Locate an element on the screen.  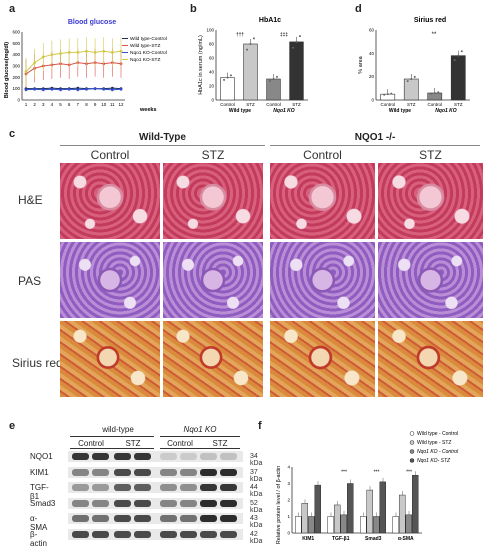
blot-protein-label: KIM1 is located at coordinates (39, 472).